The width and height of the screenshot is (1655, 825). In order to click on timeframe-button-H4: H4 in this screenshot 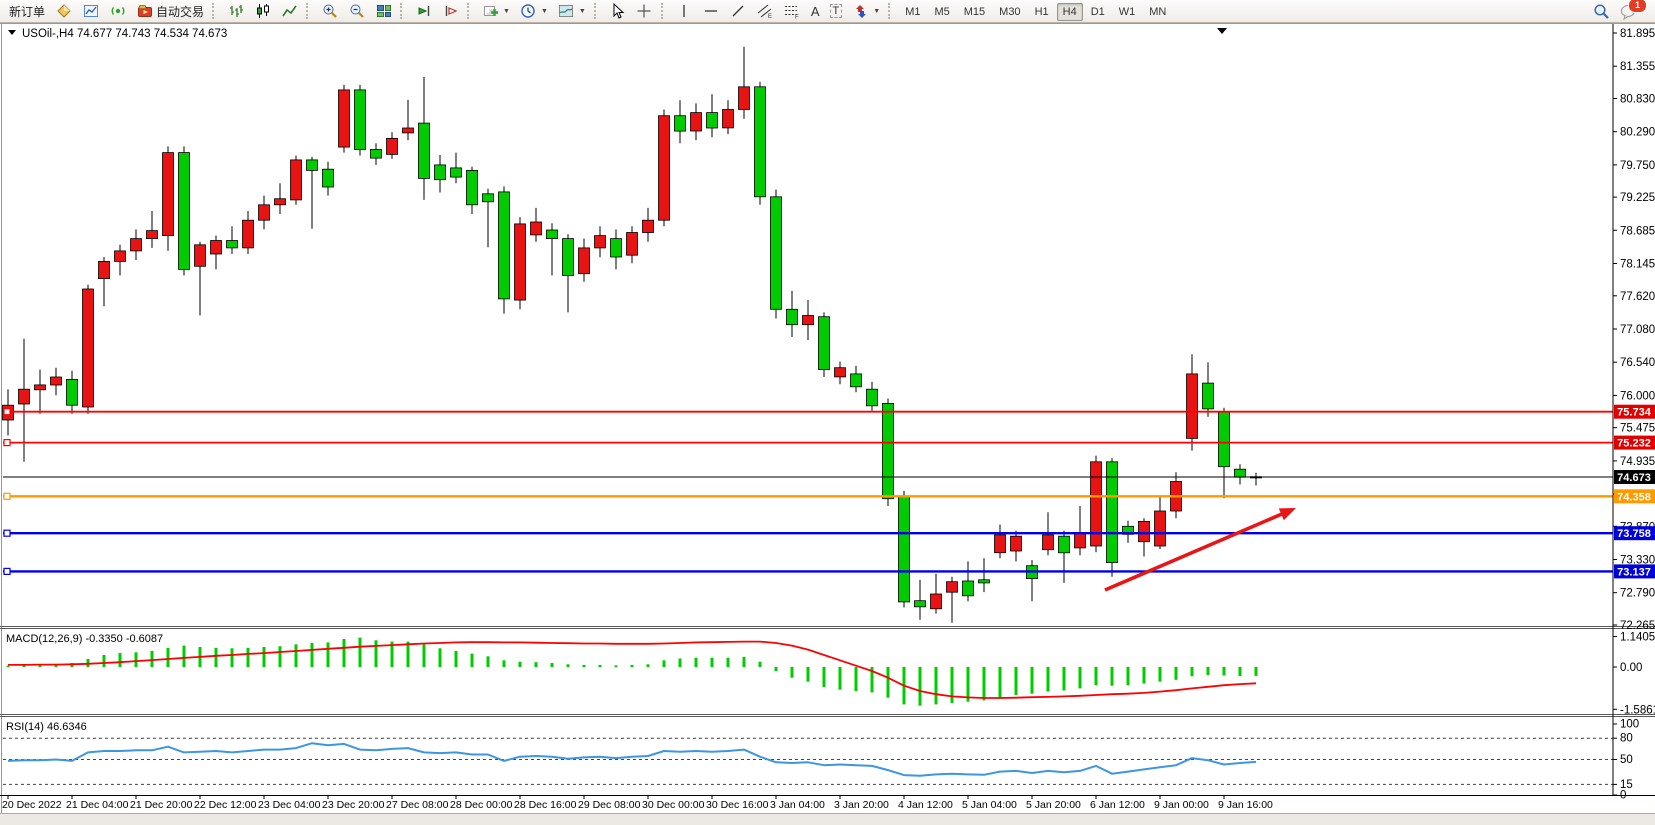, I will do `click(1069, 12)`.